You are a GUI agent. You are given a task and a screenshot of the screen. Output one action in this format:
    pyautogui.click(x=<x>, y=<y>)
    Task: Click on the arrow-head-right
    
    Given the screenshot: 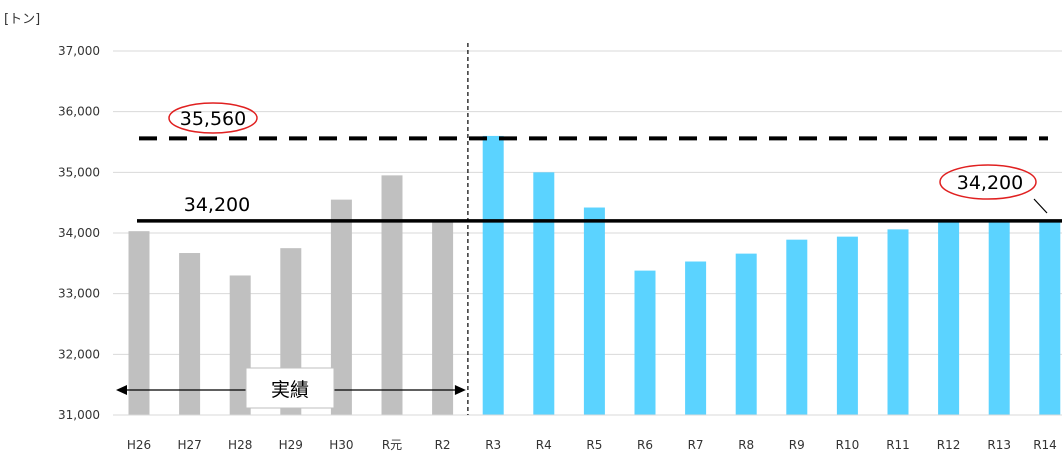 What is the action you would take?
    pyautogui.click(x=460, y=390)
    